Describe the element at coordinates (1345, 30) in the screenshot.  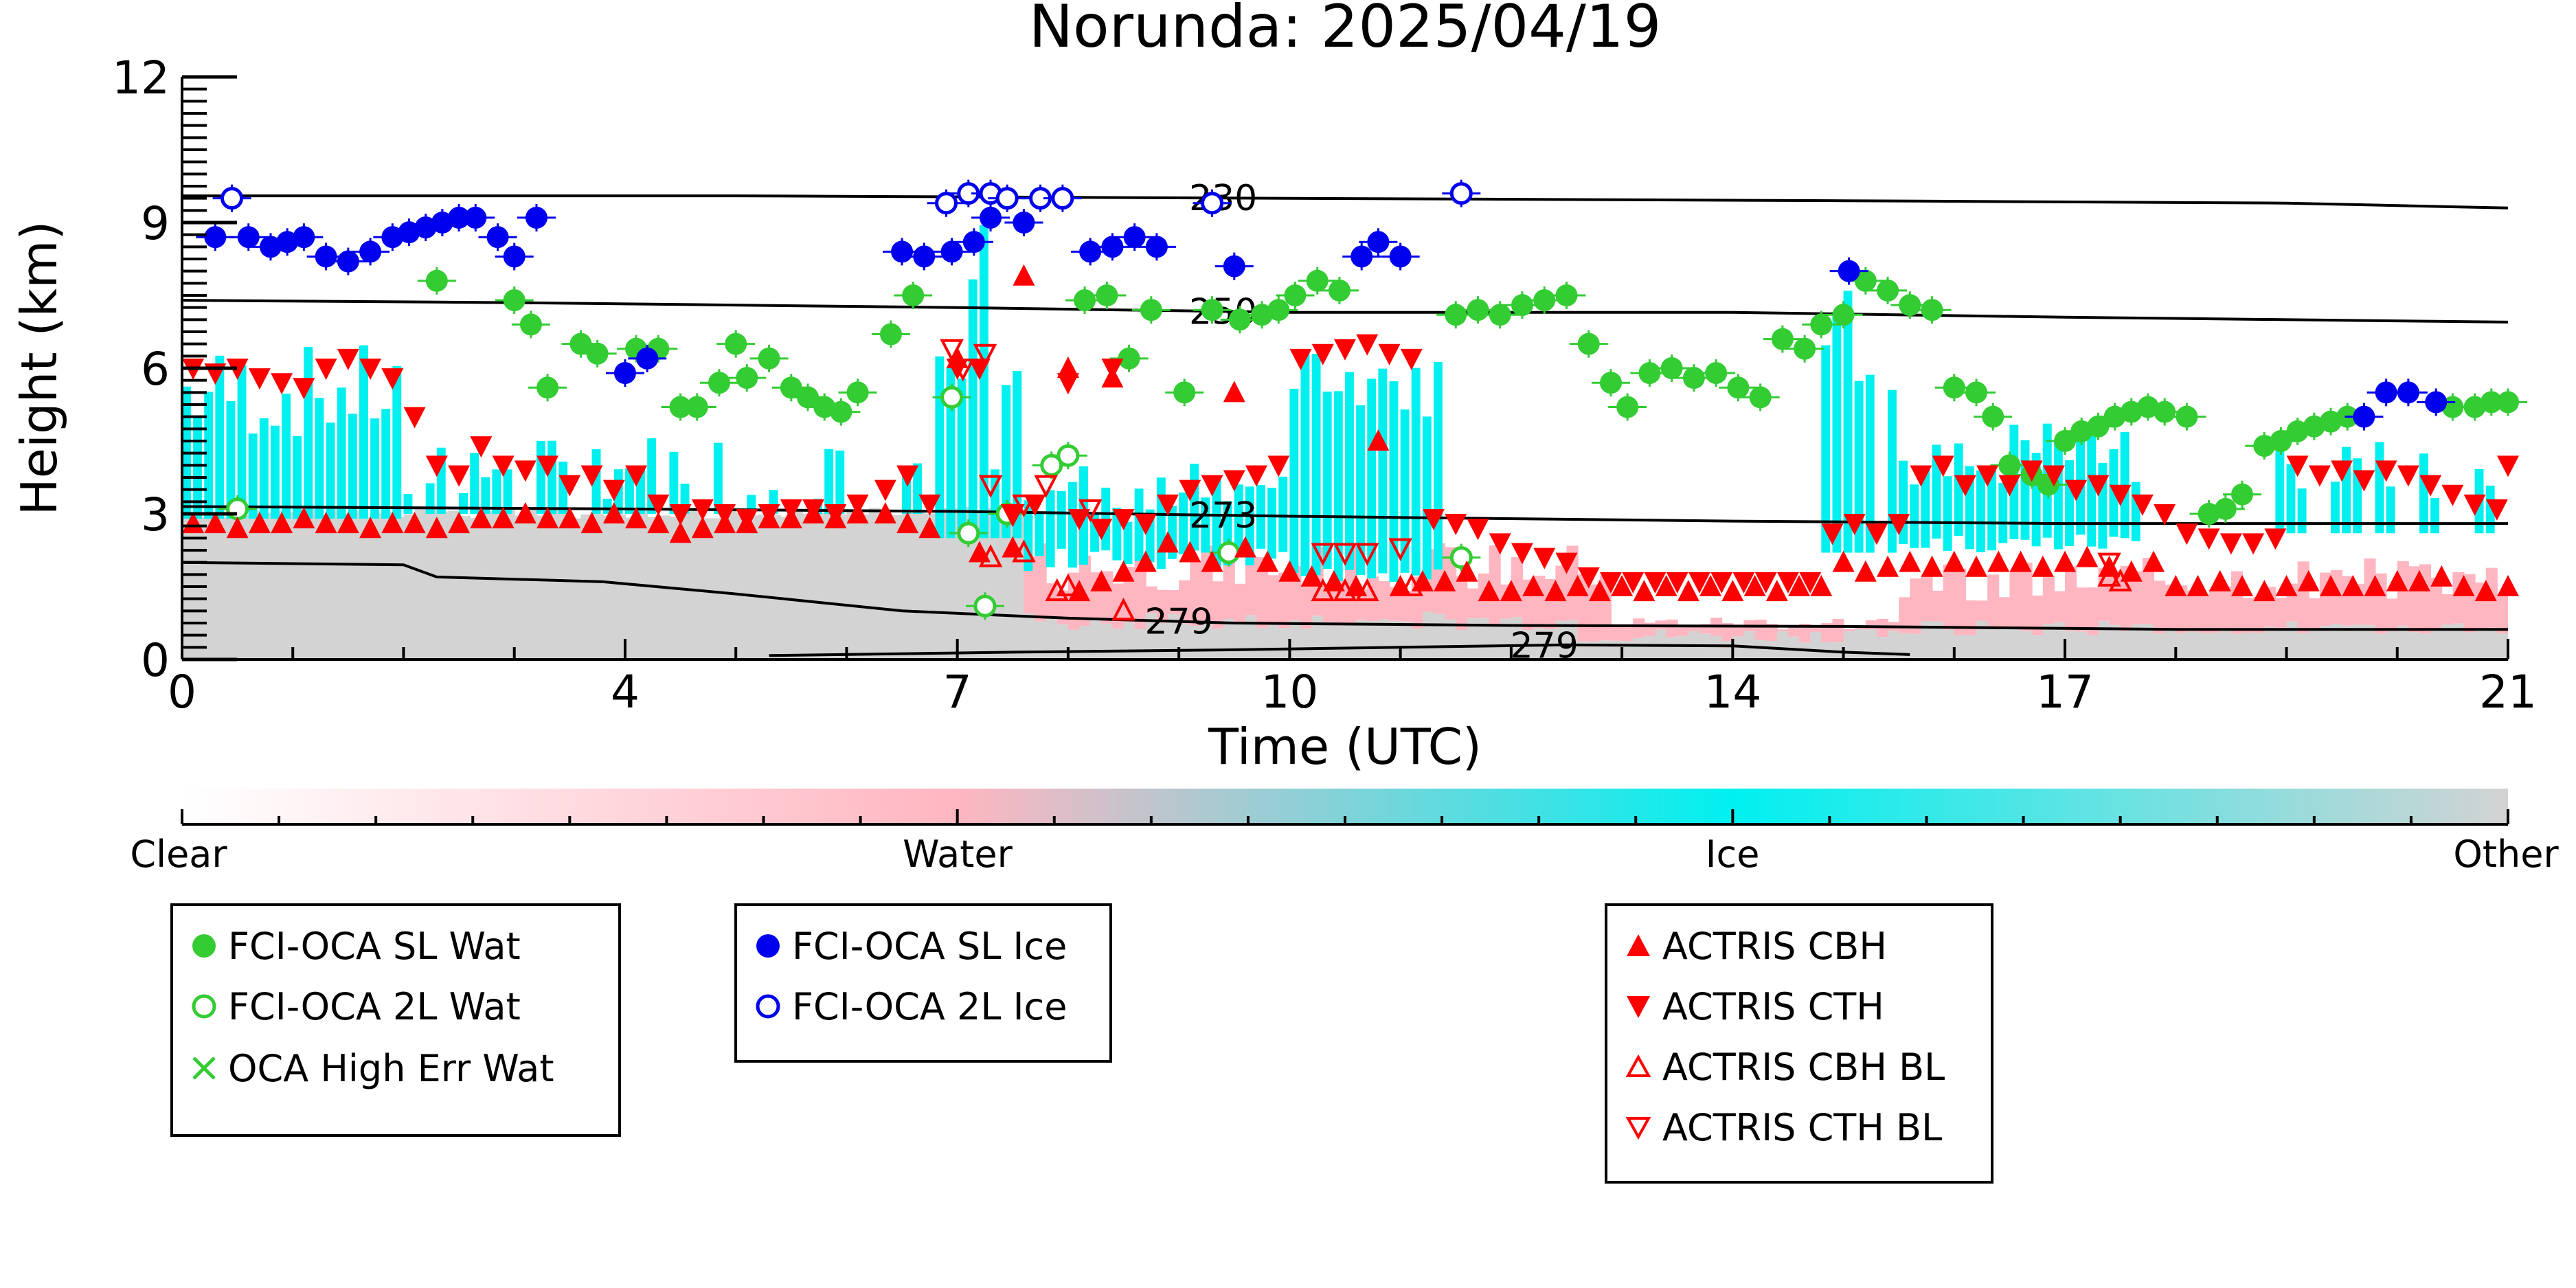
I see `chart-title: Norunda: 2025/04/19` at that location.